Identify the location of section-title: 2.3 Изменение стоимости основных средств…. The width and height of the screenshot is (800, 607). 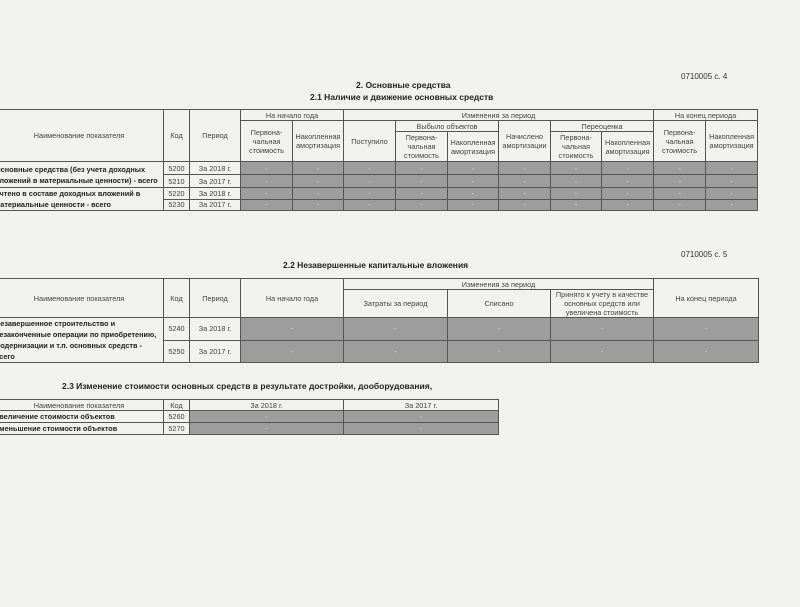
(247, 386).